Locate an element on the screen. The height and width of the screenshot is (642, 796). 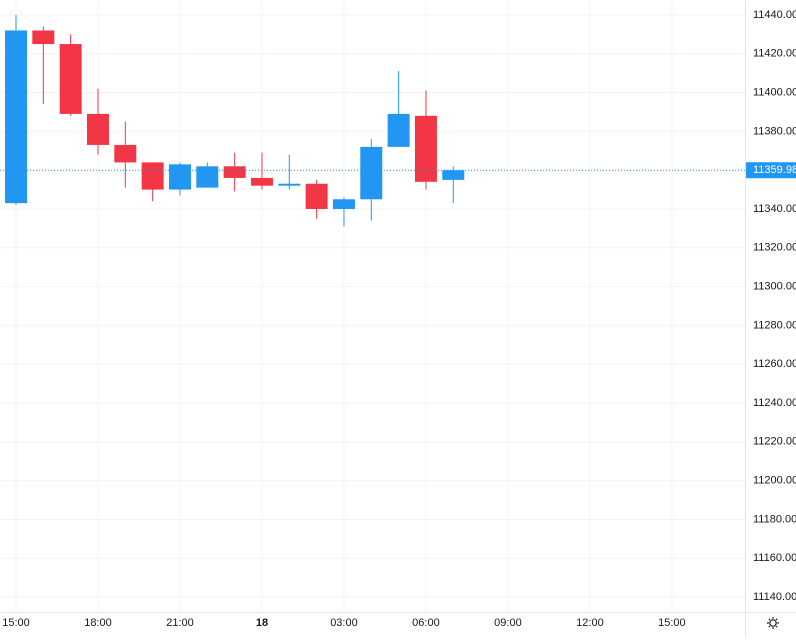
x-tick-label: 18:00 is located at coordinates (98, 623).